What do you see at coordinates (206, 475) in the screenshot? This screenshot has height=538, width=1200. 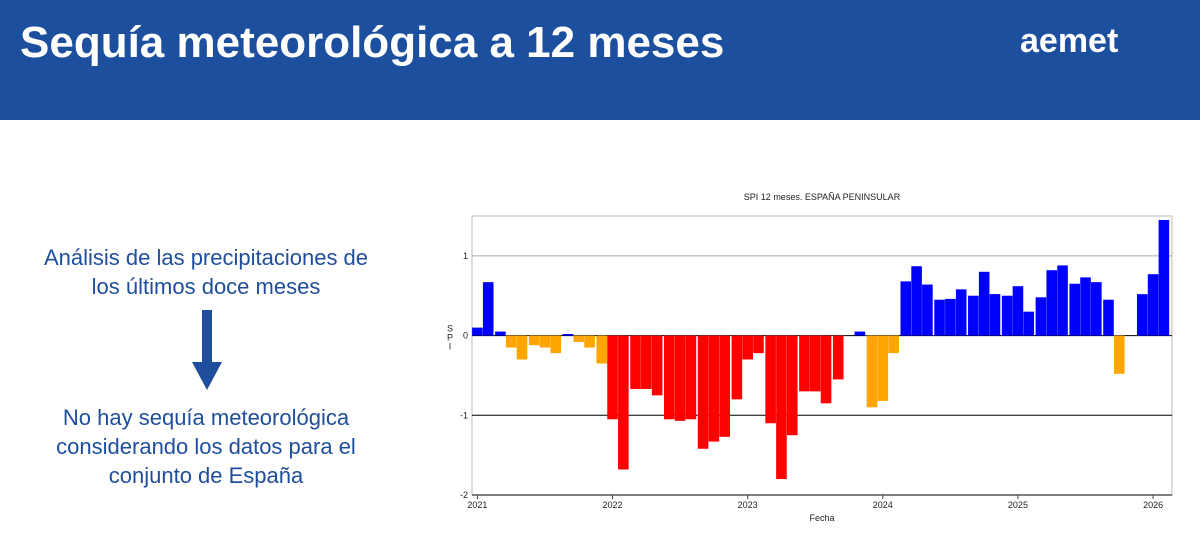 I see `text-line: conjunto de España` at bounding box center [206, 475].